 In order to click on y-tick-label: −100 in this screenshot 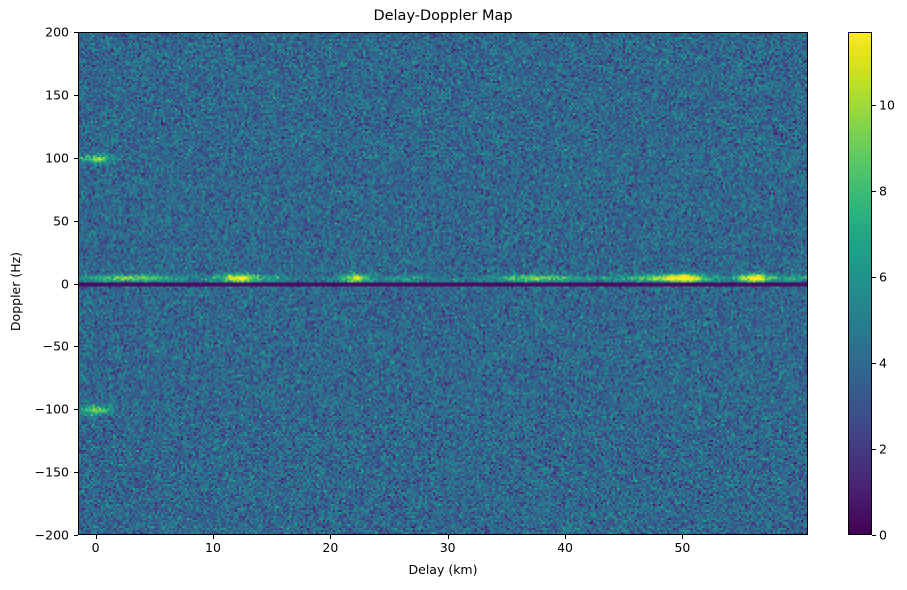, I will do `click(51, 409)`.